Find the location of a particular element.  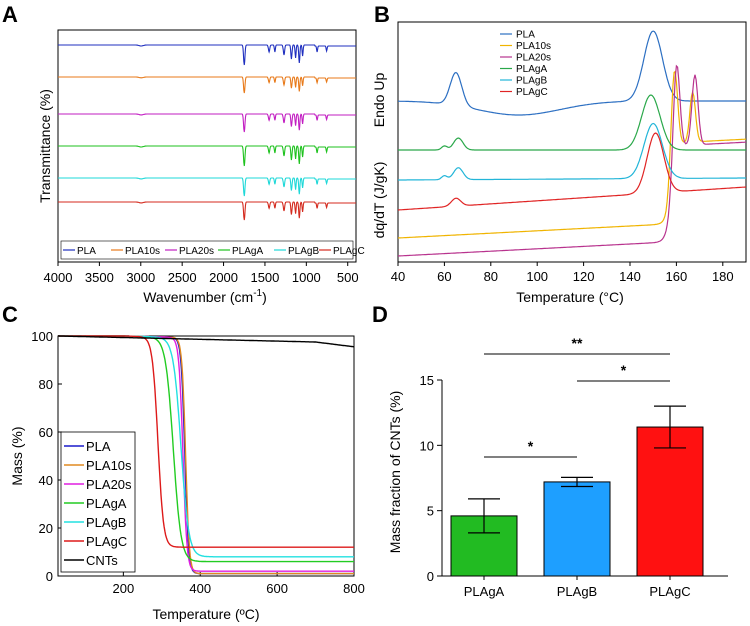

y-tick-label: 15 is located at coordinates (427, 380).